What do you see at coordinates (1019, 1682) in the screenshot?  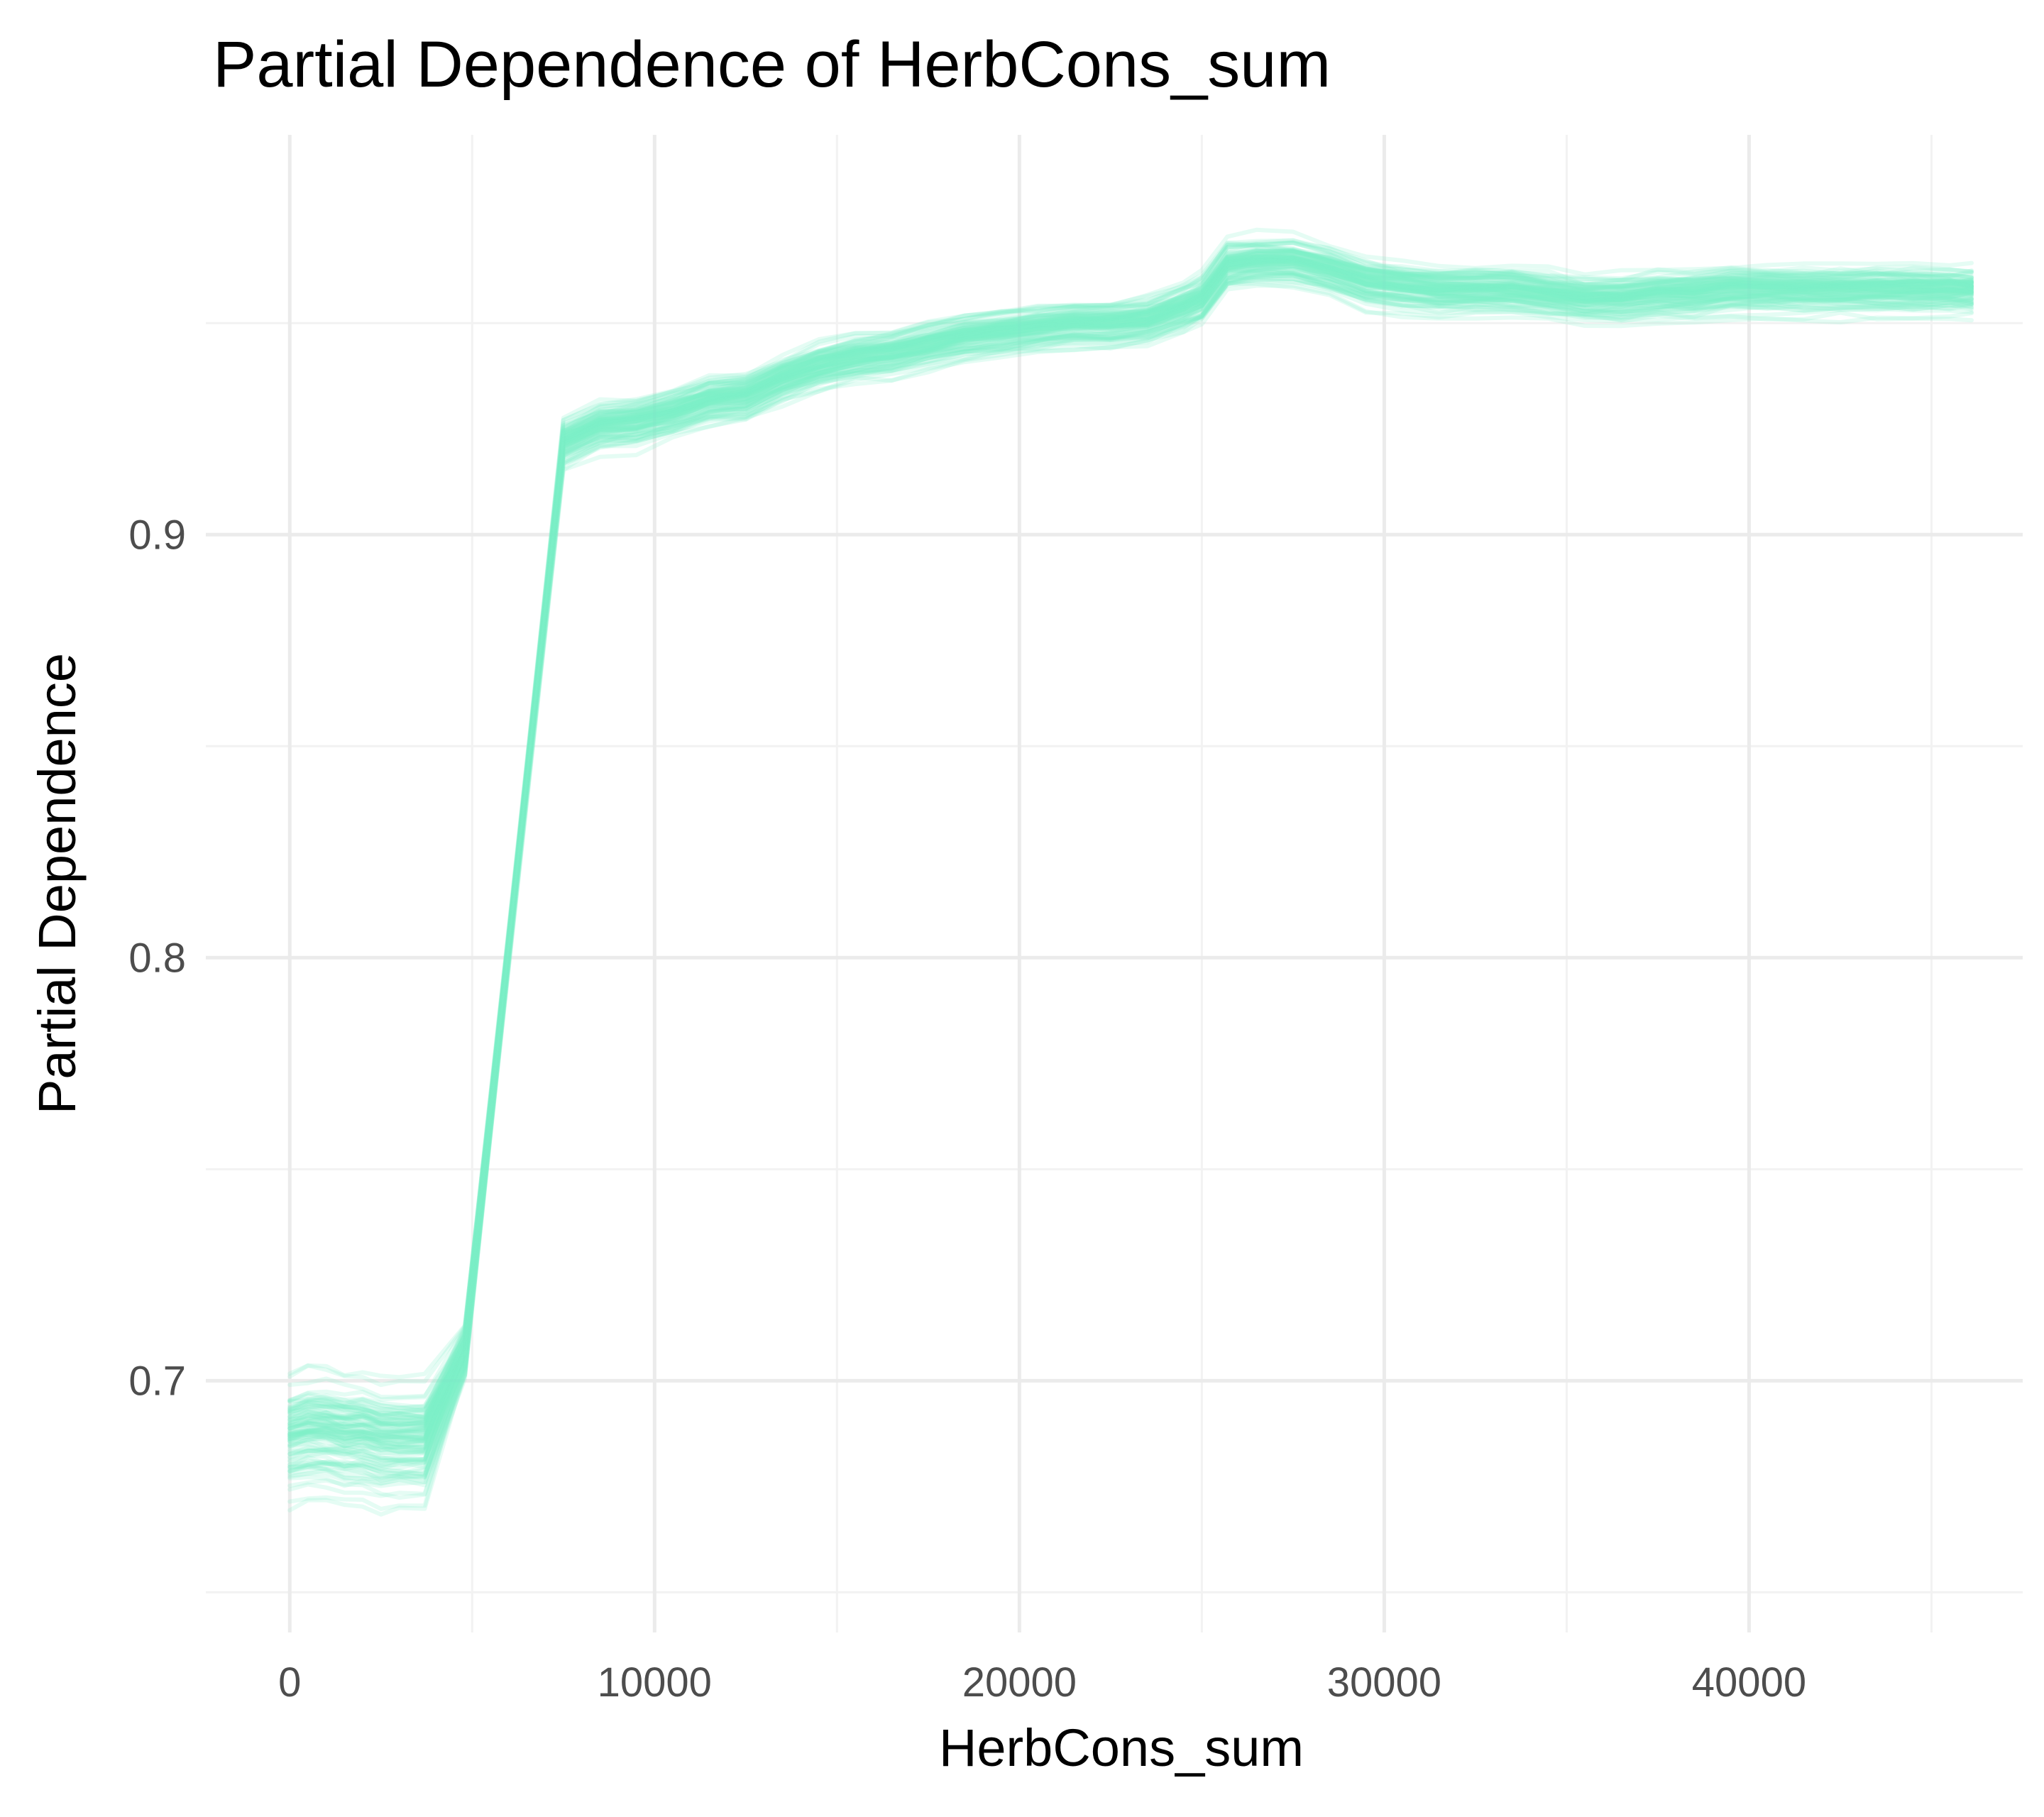 I see `x-tick-label: 20000` at bounding box center [1019, 1682].